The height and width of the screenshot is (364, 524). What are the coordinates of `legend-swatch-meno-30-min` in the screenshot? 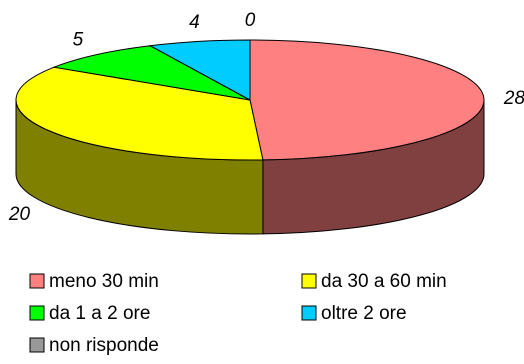 It's located at (37, 281).